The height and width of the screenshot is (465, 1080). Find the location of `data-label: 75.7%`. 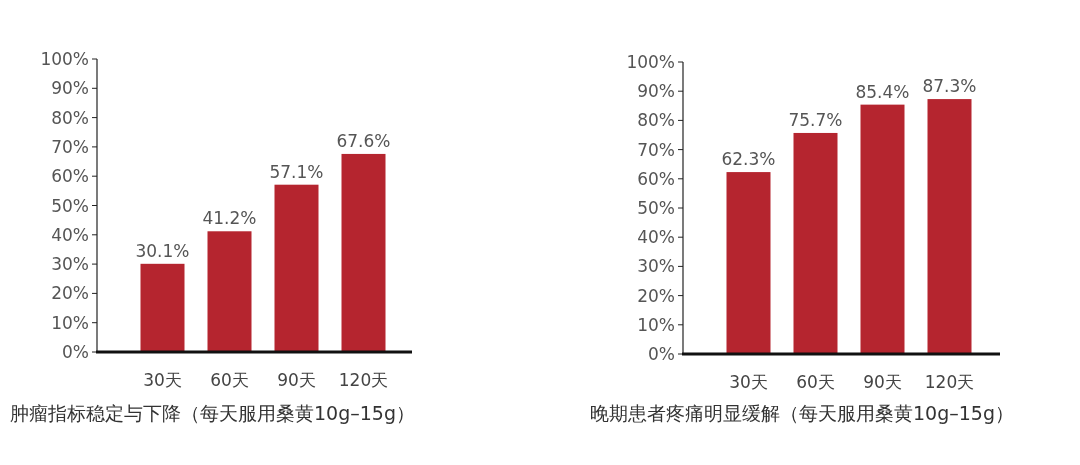

data-label: 75.7% is located at coordinates (815, 119).